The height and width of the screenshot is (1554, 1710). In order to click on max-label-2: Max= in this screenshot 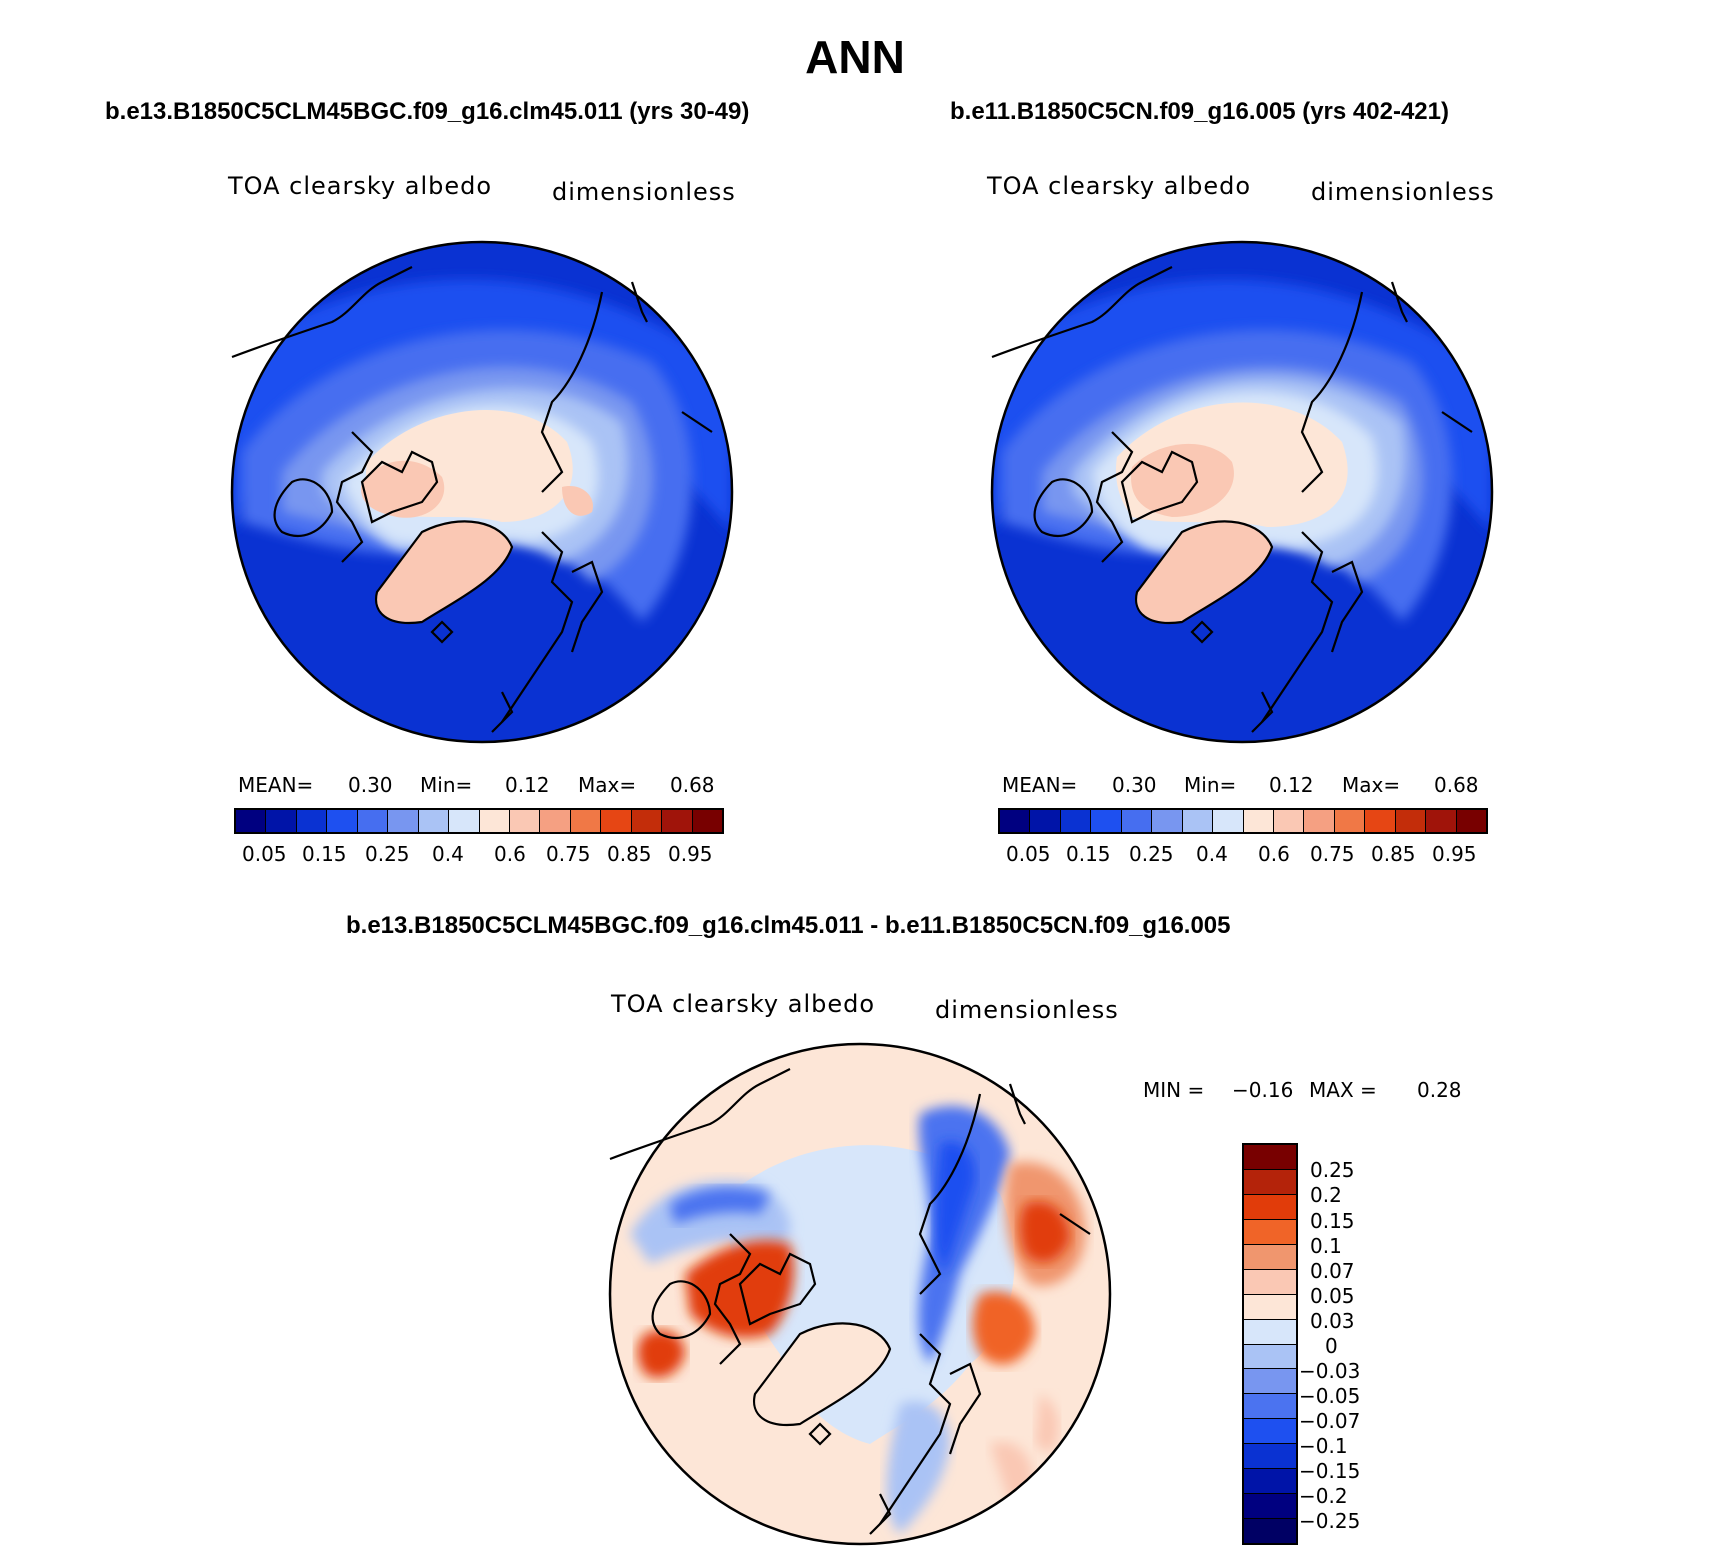, I will do `click(1371, 785)`.